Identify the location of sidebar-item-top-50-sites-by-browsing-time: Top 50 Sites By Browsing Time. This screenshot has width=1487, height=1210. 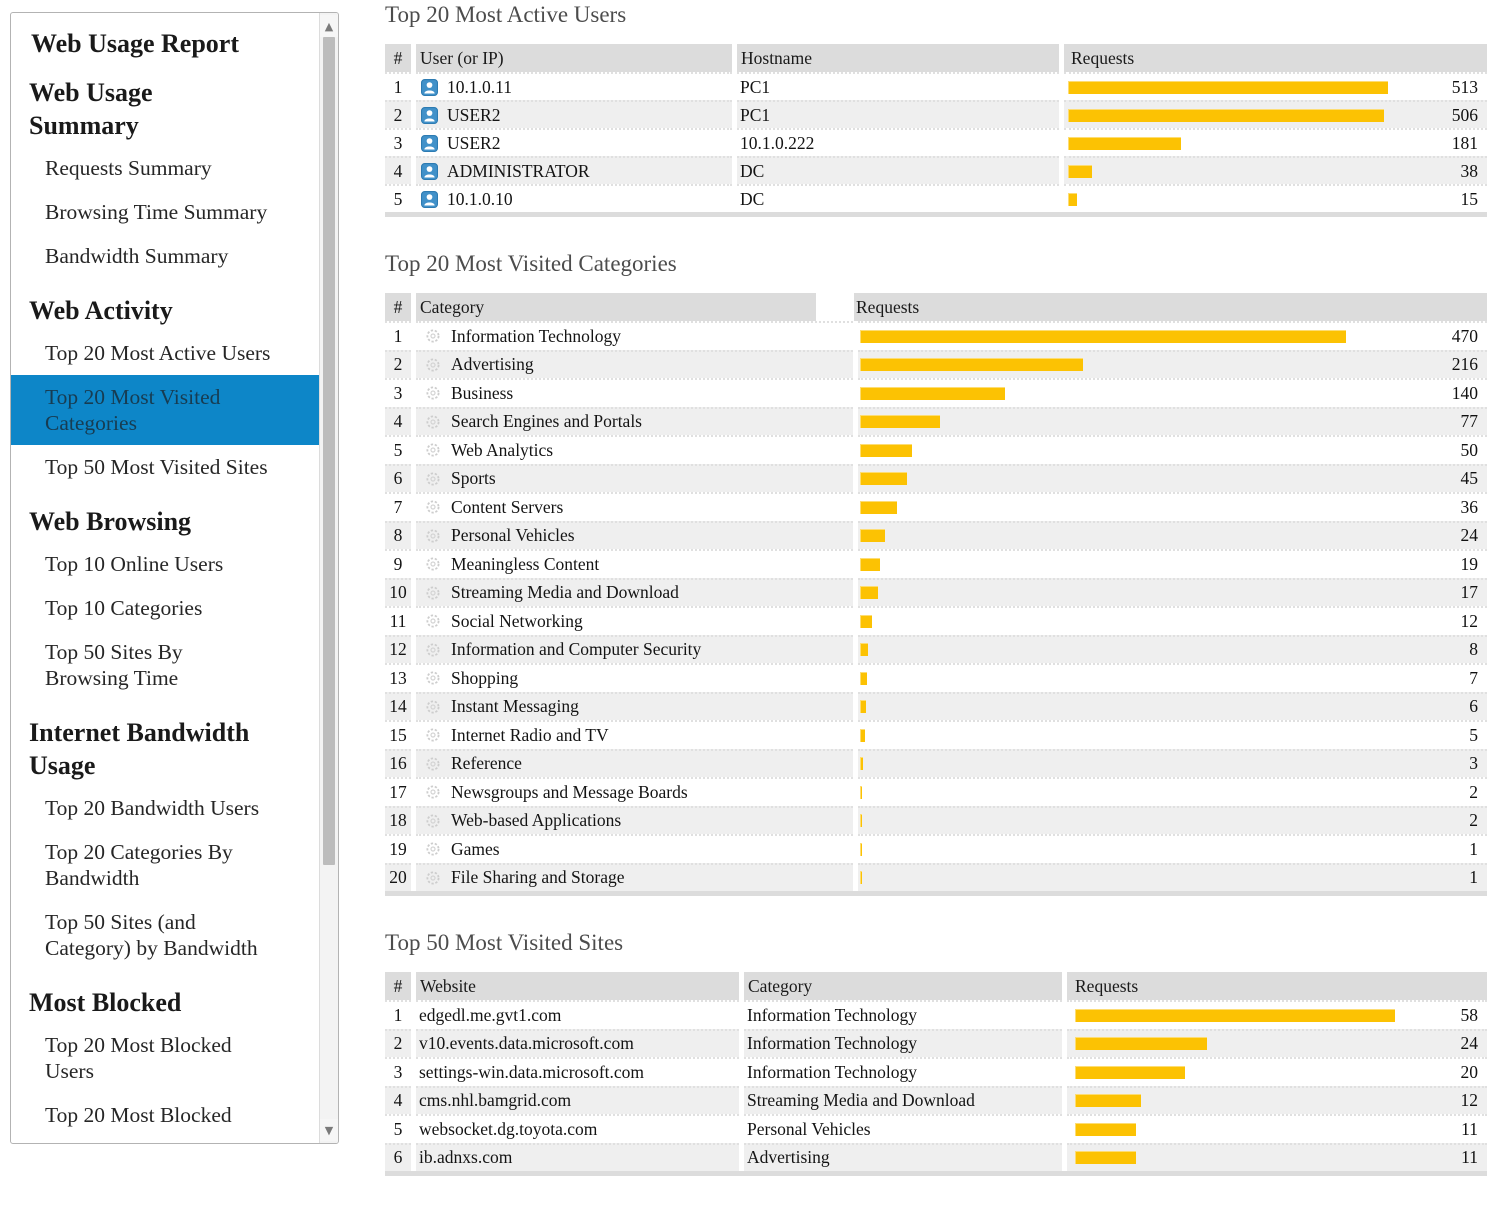
(165, 665).